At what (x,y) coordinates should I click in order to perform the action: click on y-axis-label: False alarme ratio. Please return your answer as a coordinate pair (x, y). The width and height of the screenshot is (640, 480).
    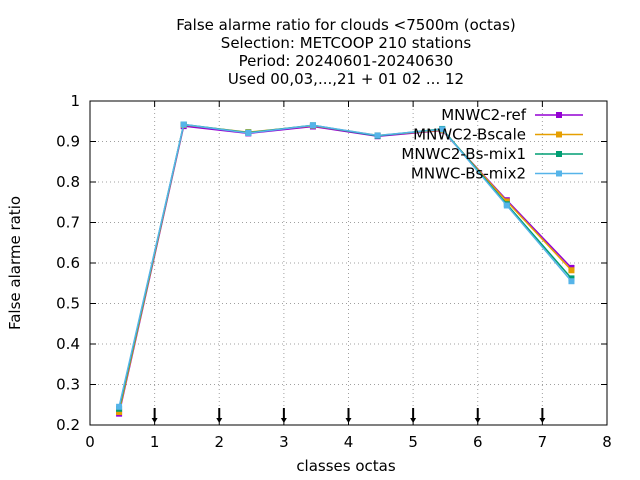
    Looking at the image, I should click on (15, 263).